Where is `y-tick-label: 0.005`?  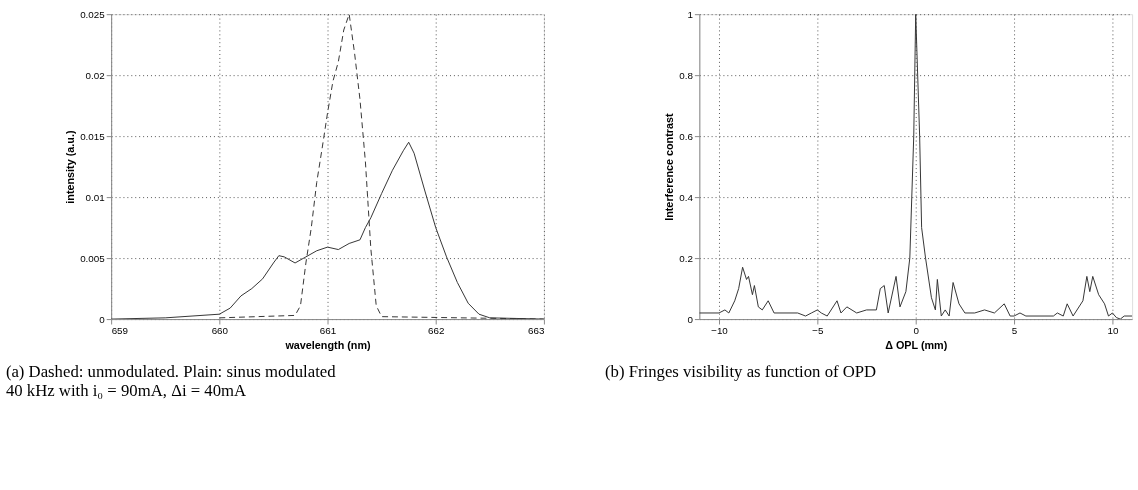
y-tick-label: 0.005 is located at coordinates (93, 258).